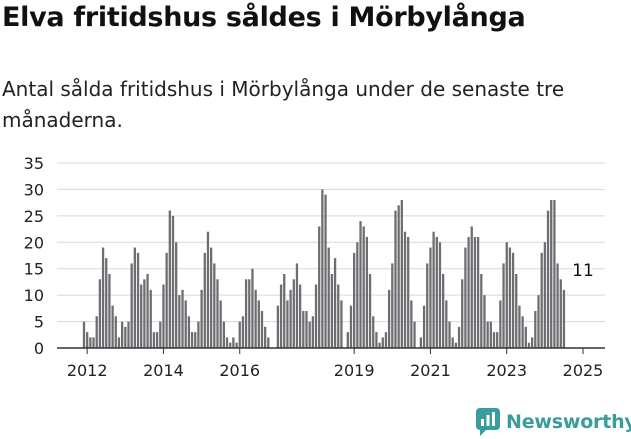  Describe the element at coordinates (34, 269) in the screenshot. I see `y-tick-label: 15` at that location.